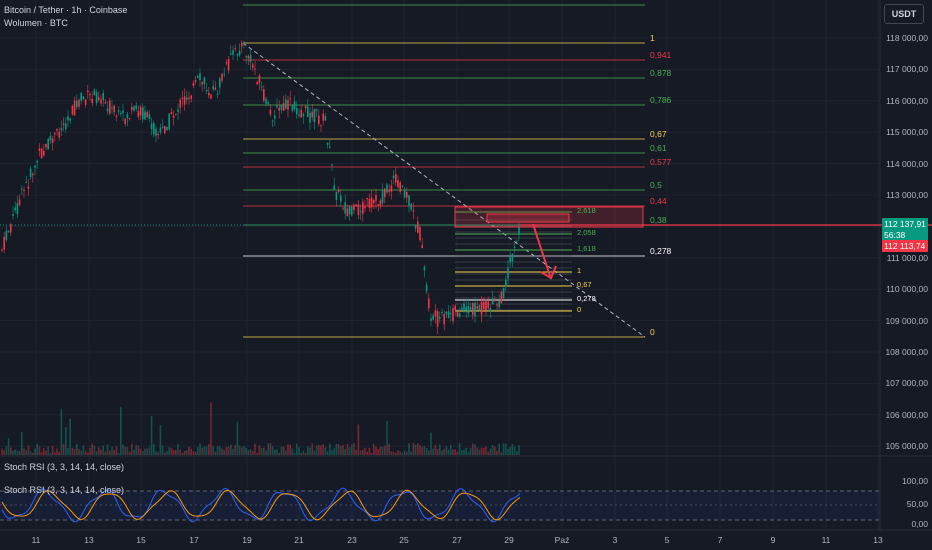 This screenshot has width=932, height=550. What do you see at coordinates (36, 540) in the screenshot?
I see `time-axis-label: 11` at bounding box center [36, 540].